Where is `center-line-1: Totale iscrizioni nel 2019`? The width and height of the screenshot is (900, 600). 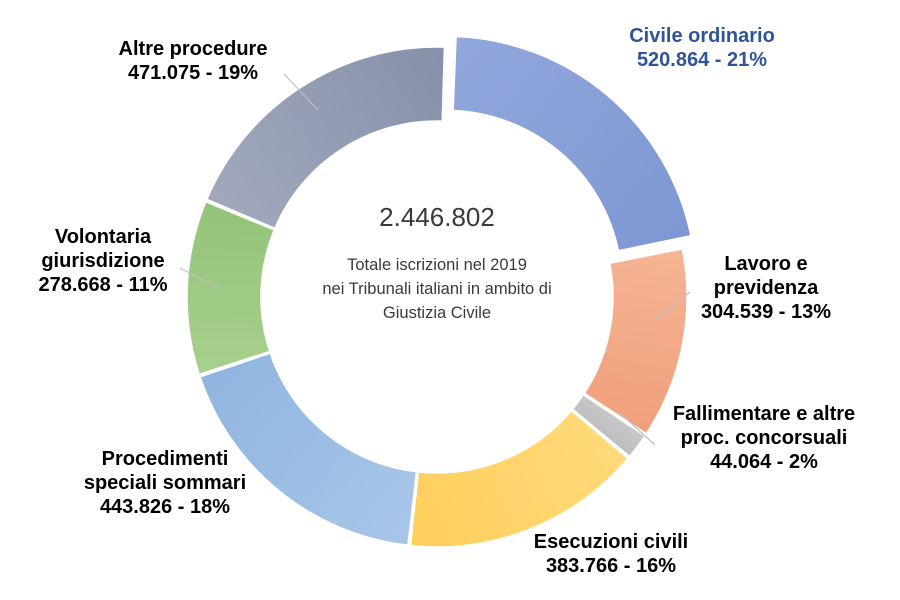 center-line-1: Totale iscrizioni nel 2019 is located at coordinates (437, 265).